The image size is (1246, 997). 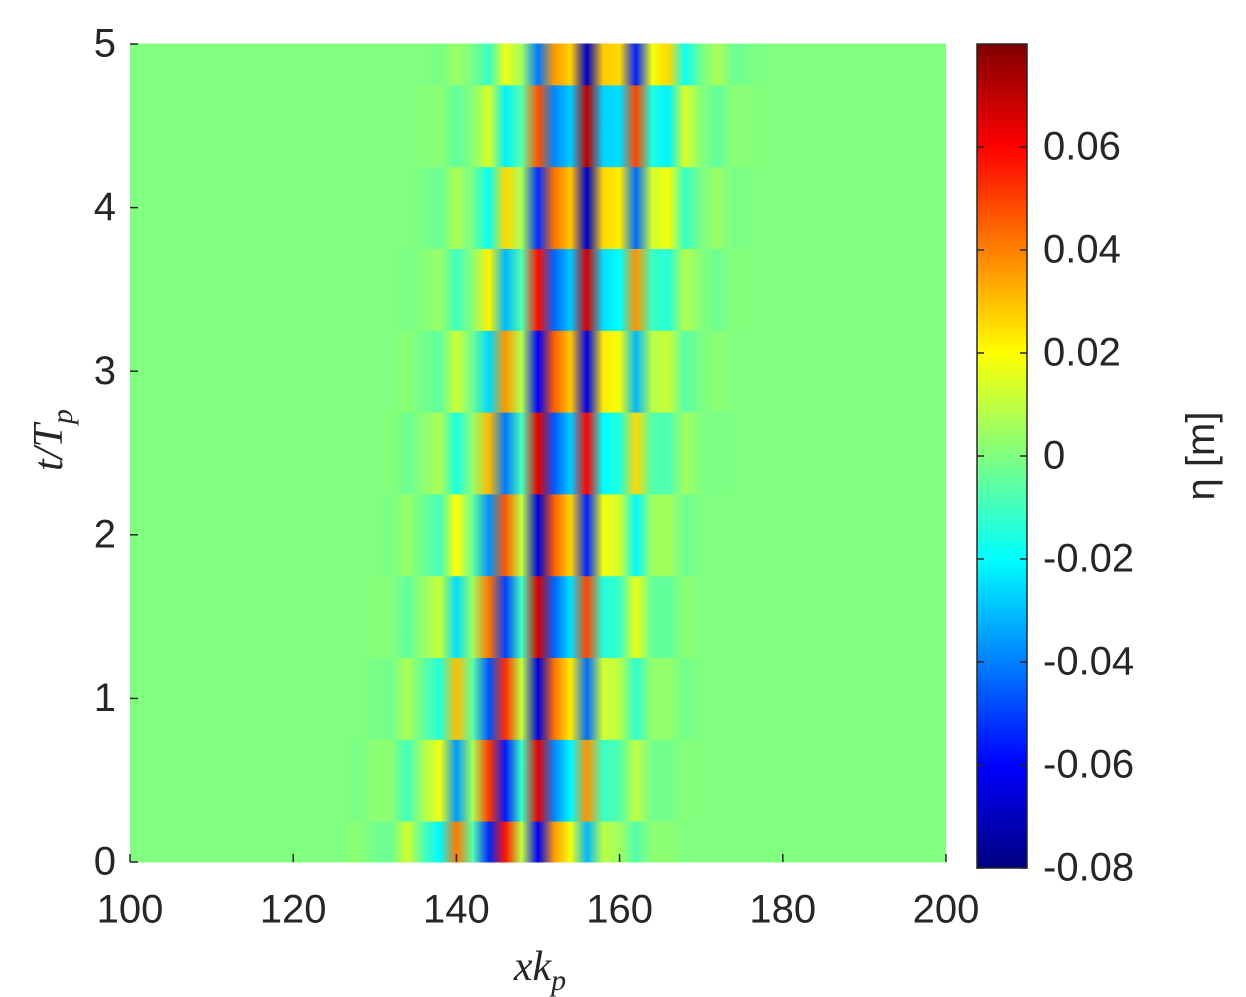 What do you see at coordinates (1002, 456) in the screenshot?
I see `colorbar` at bounding box center [1002, 456].